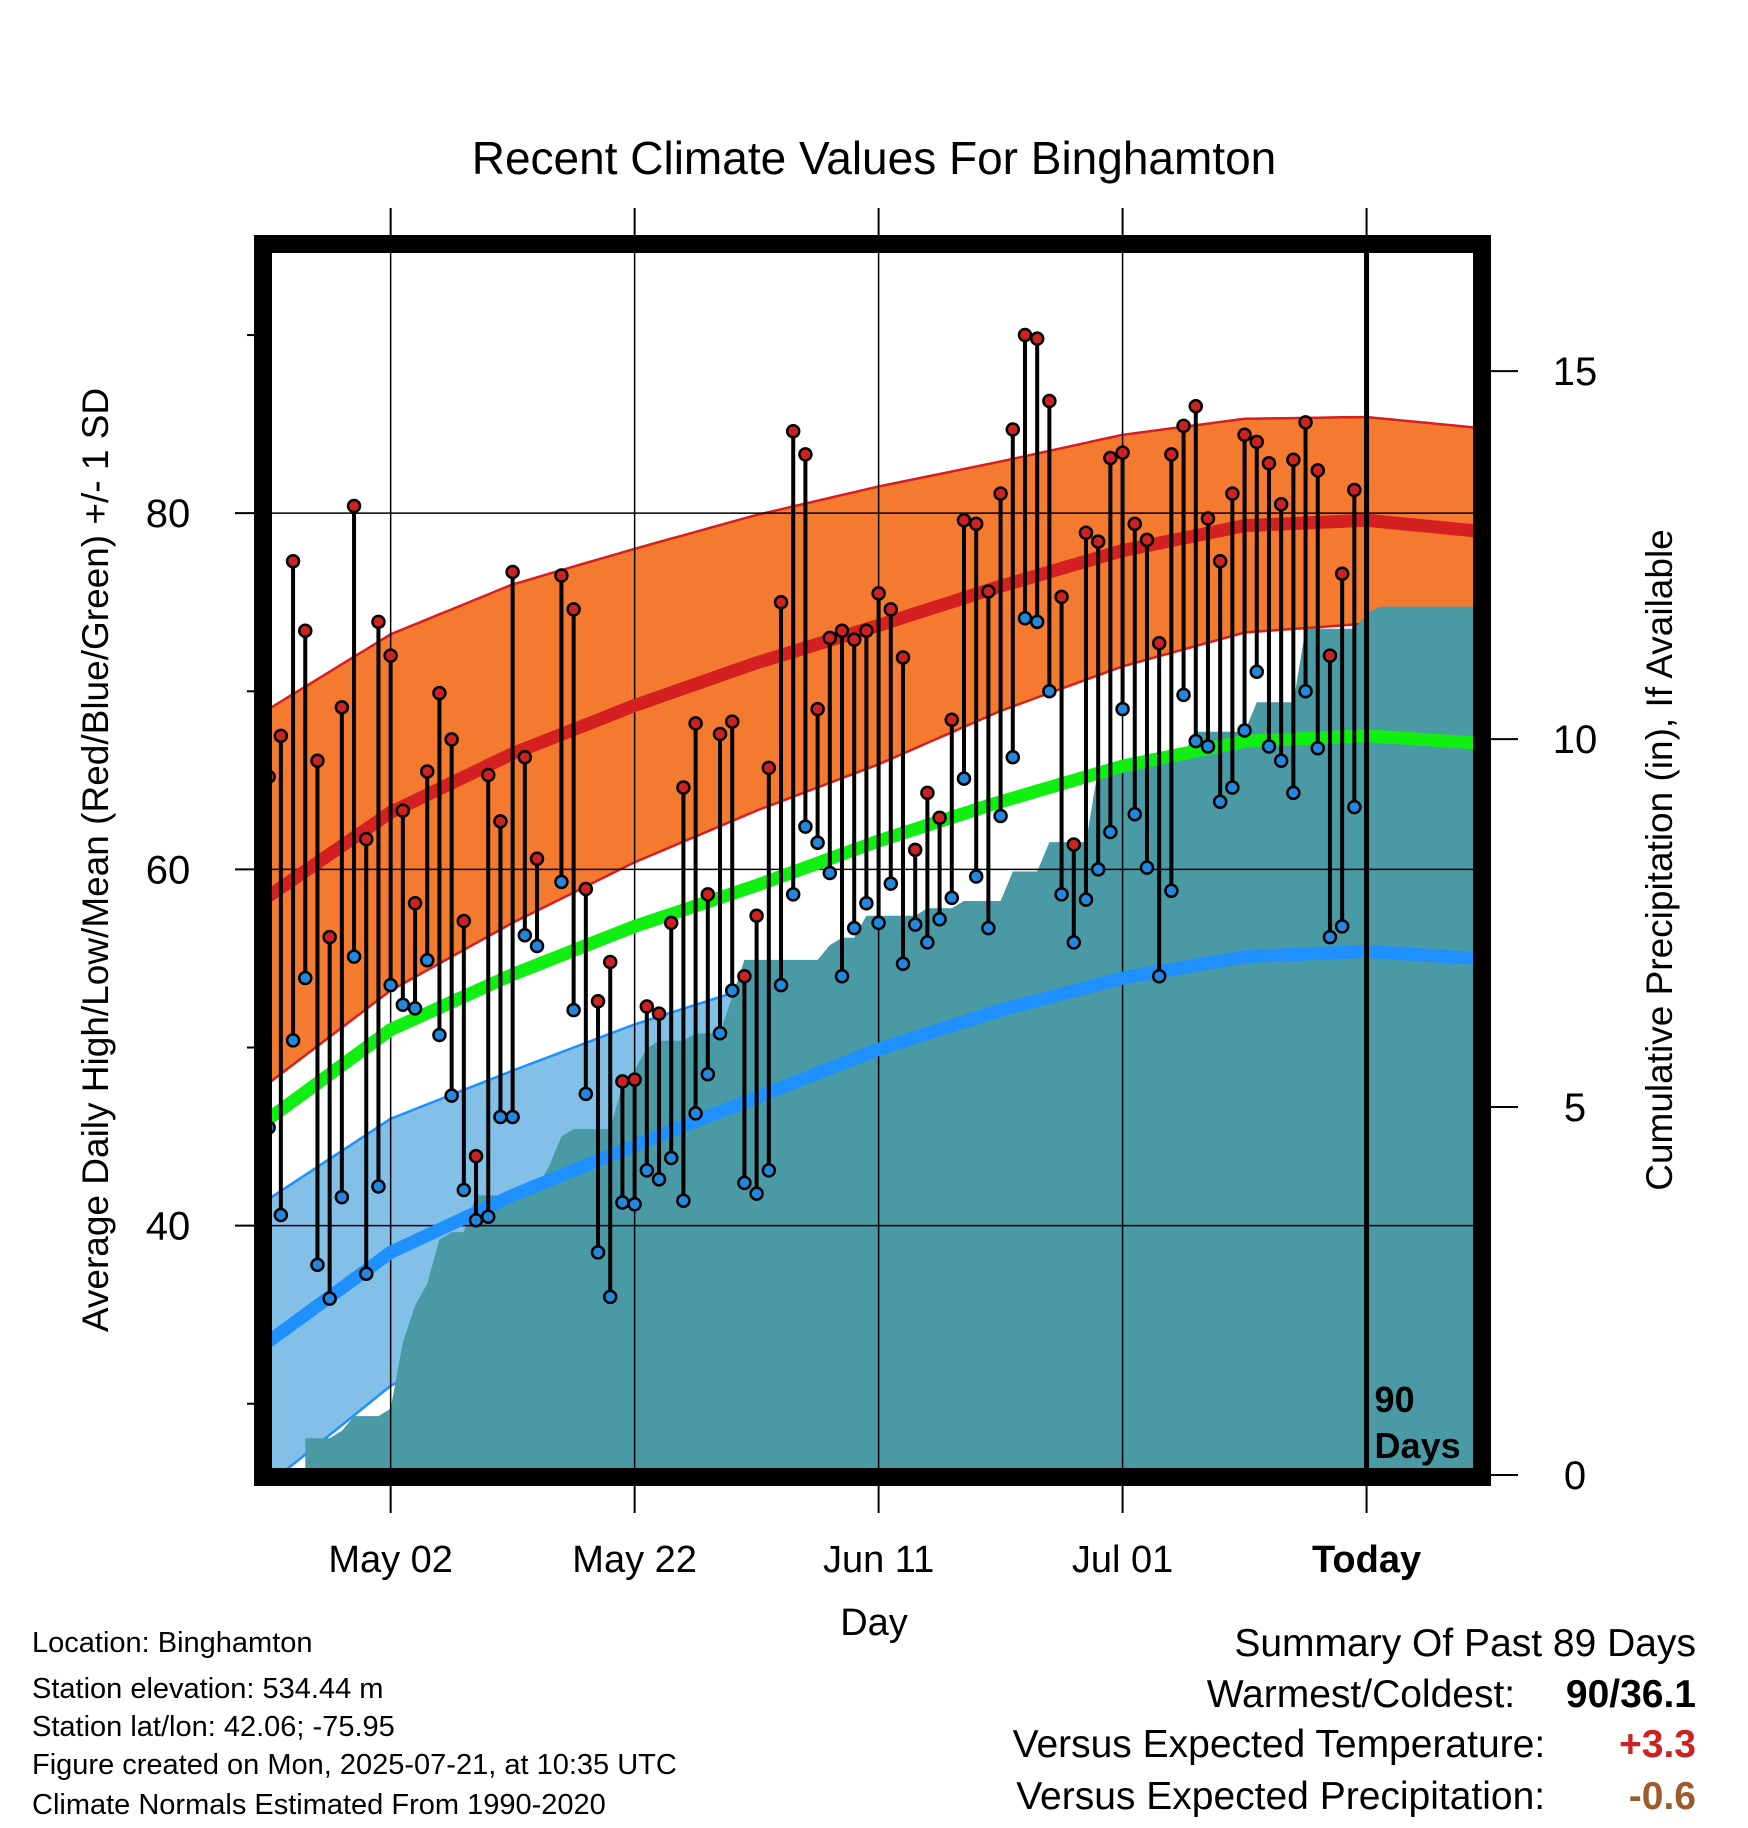  What do you see at coordinates (1418, 1445) in the screenshot?
I see `today-days-unit: Days` at bounding box center [1418, 1445].